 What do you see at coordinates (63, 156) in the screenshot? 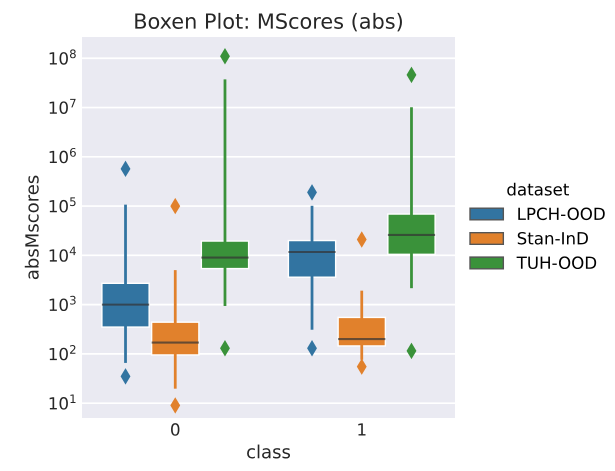
I see `y-tick-label: 10$^{6}$` at bounding box center [63, 156].